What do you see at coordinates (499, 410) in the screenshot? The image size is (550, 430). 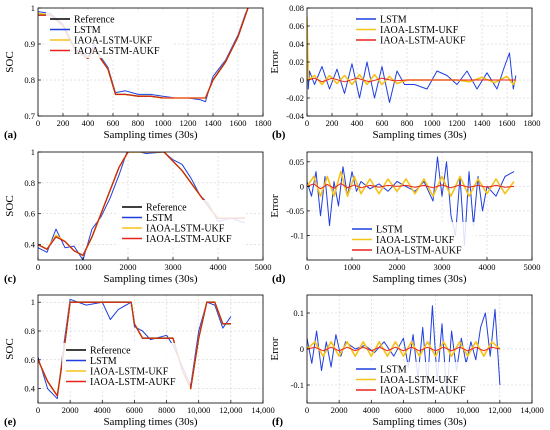 I see `x-tick-label: 12,000` at bounding box center [499, 410].